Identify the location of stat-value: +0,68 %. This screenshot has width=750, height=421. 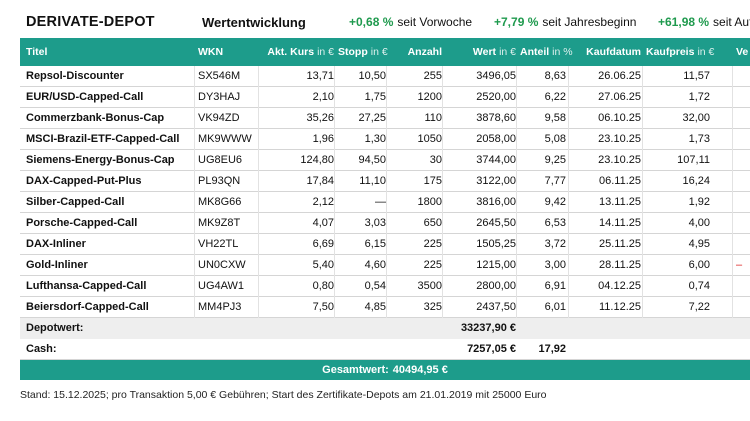
(371, 22).